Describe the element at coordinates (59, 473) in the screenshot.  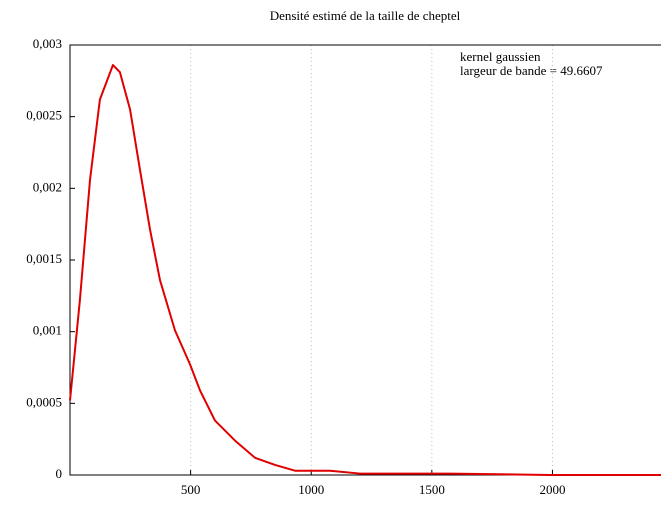
I see `y-tick-label: 0` at that location.